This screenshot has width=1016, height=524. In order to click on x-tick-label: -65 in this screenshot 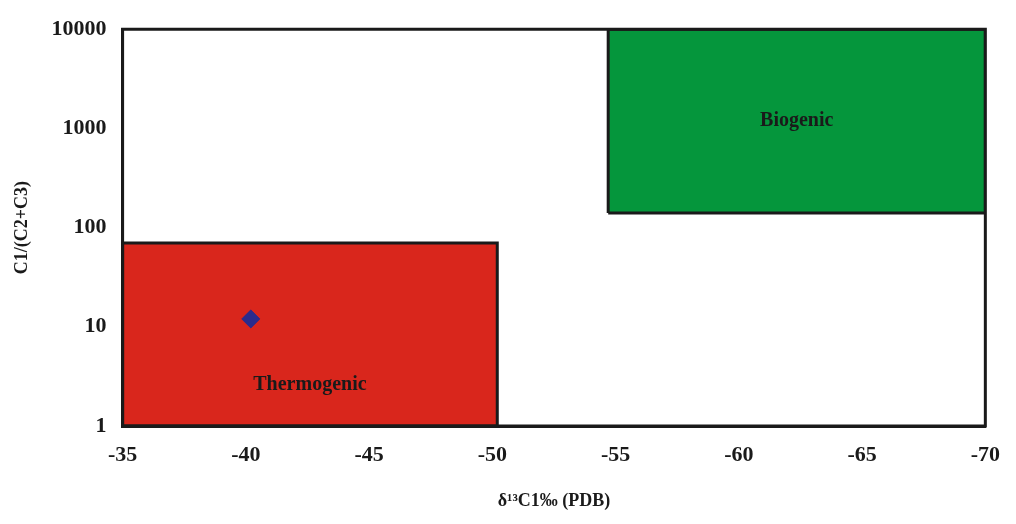, I will do `click(862, 453)`.